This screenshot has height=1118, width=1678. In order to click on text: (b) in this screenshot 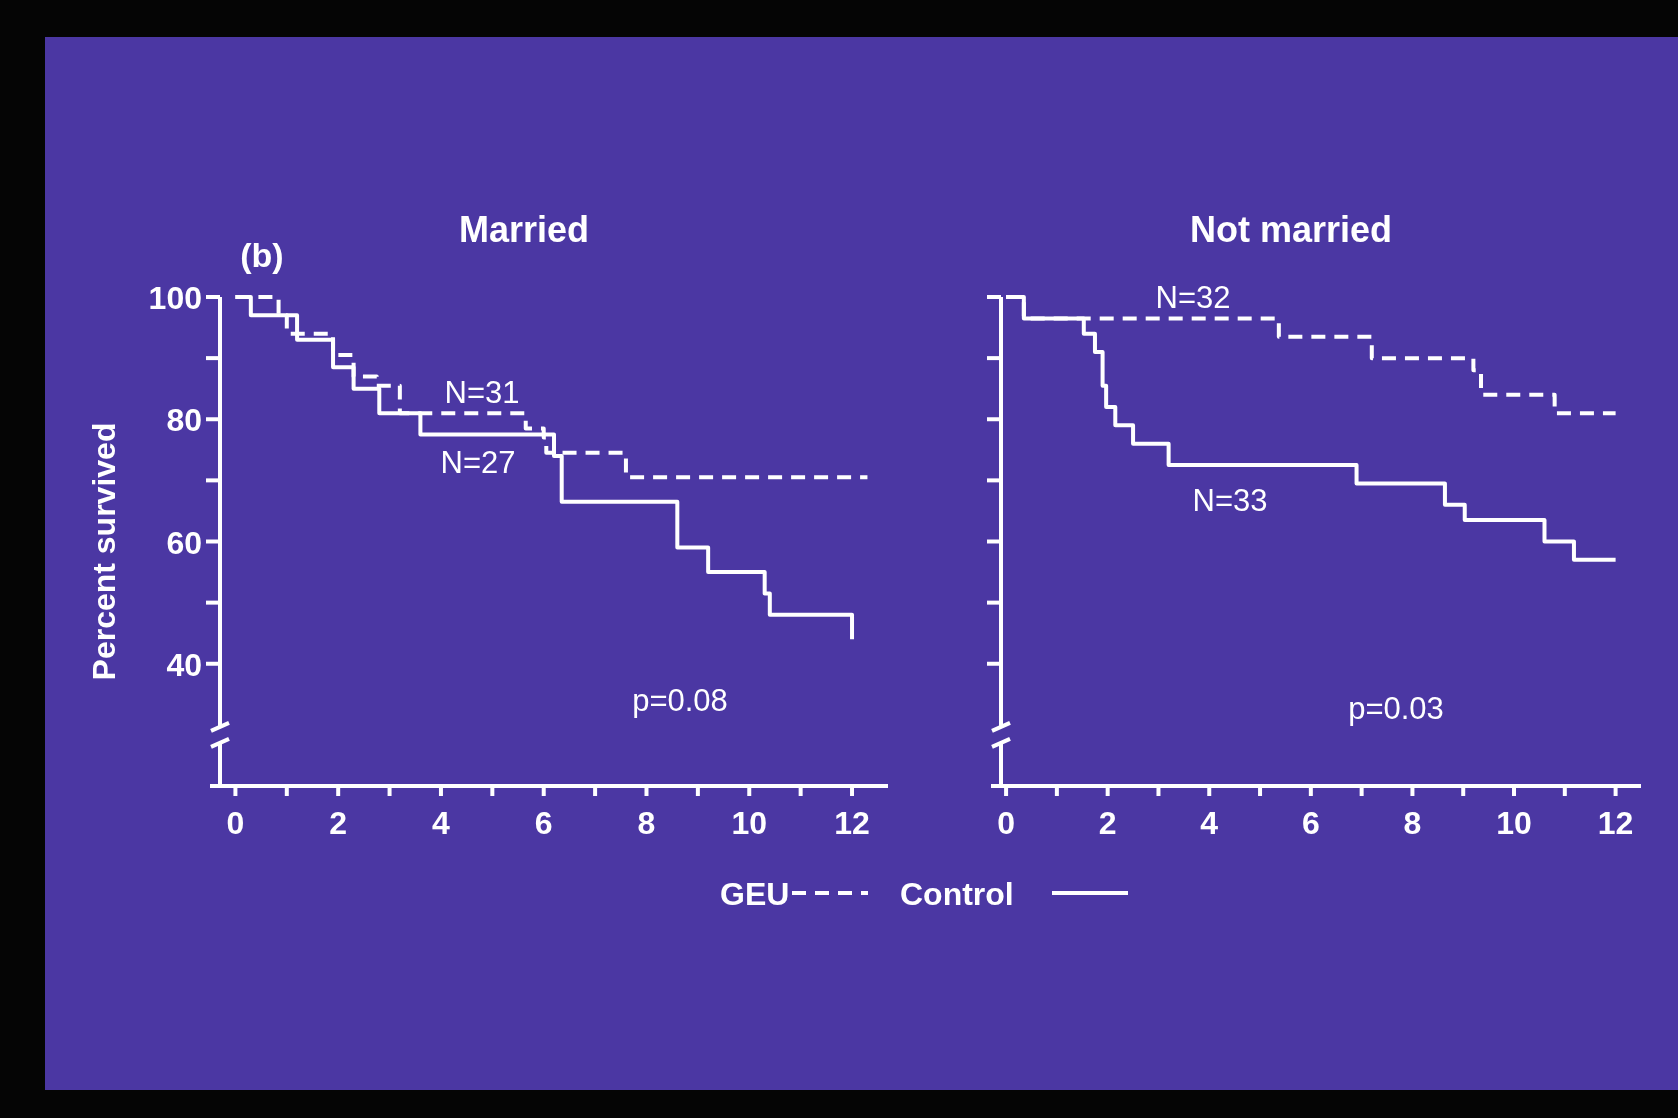, I will do `click(262, 255)`.